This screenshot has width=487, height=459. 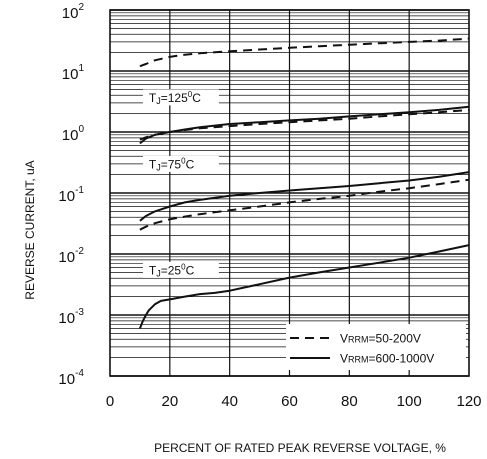 I want to click on legend-label: VRRM=600-1000V, so click(x=387, y=359).